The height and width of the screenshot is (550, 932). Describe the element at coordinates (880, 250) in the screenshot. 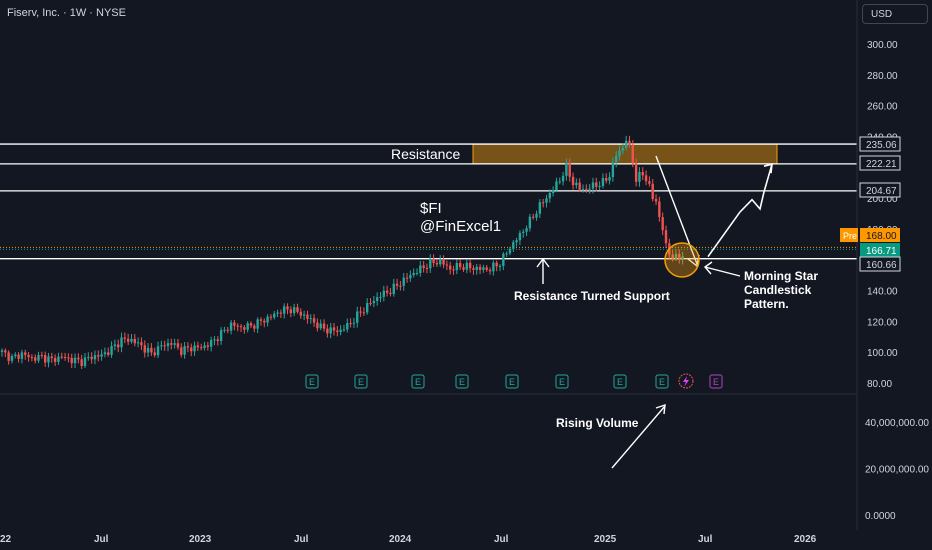

I see `current-price-badge` at that location.